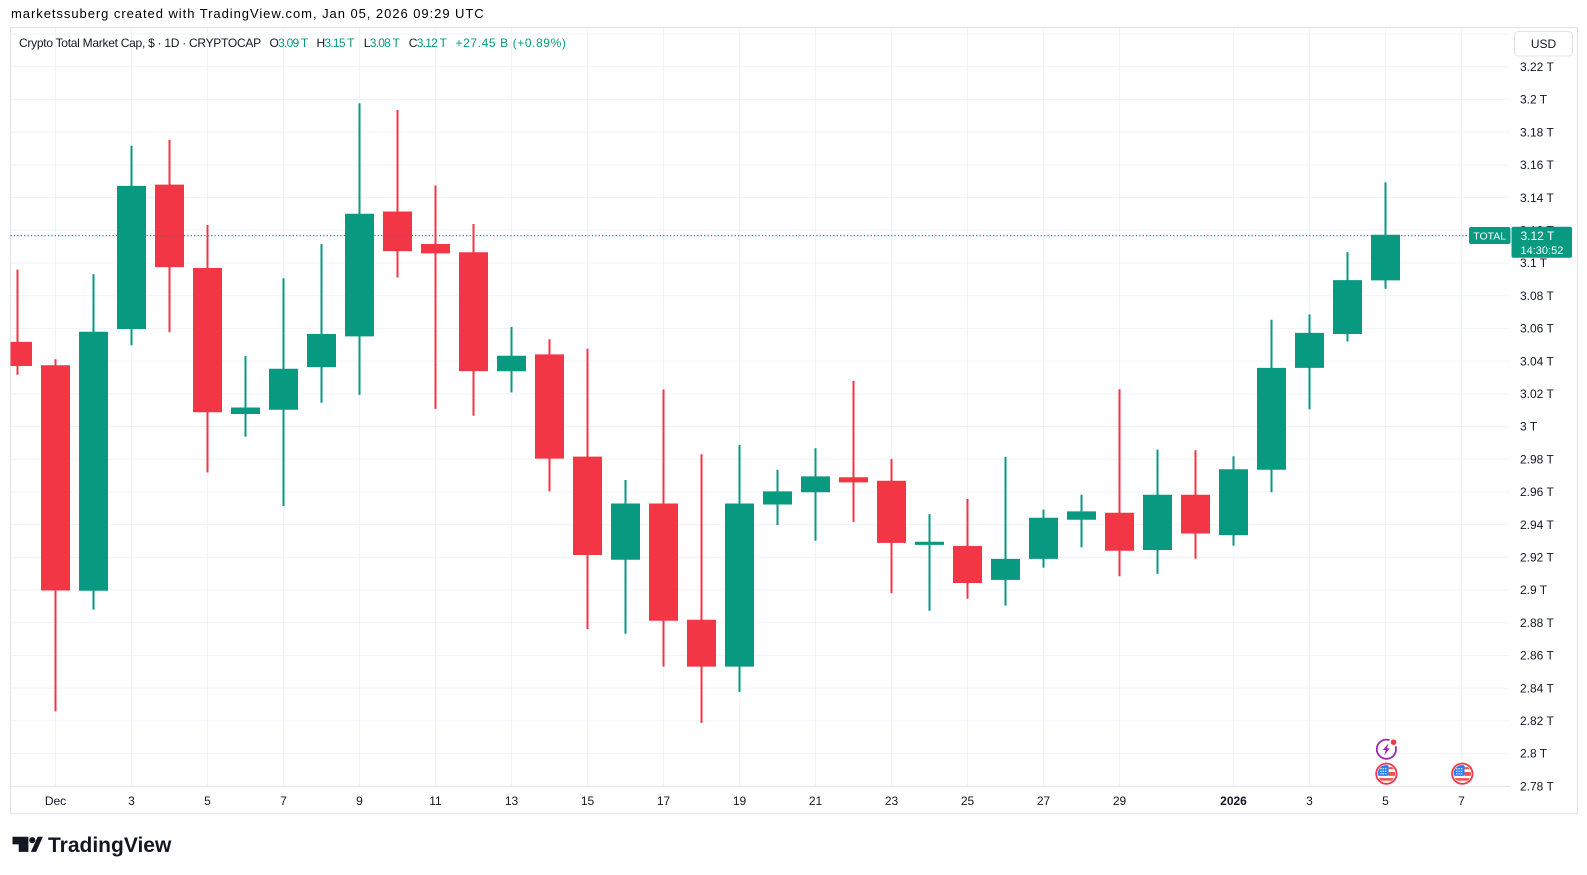  Describe the element at coordinates (359, 801) in the screenshot. I see `svg-text: 9` at that location.